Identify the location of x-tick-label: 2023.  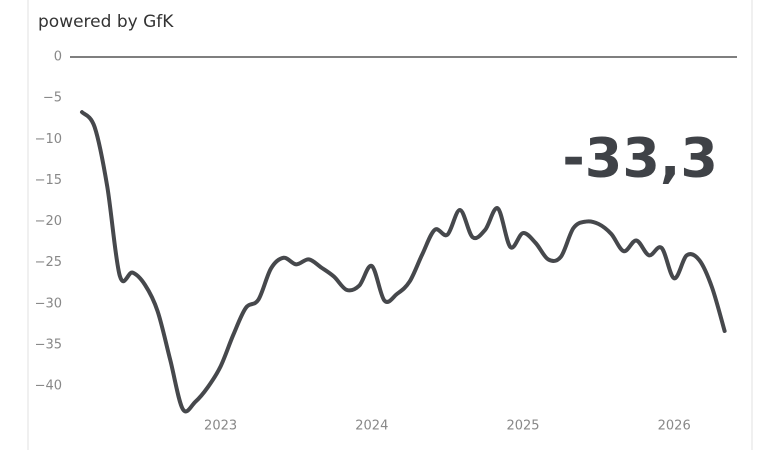
(220, 426).